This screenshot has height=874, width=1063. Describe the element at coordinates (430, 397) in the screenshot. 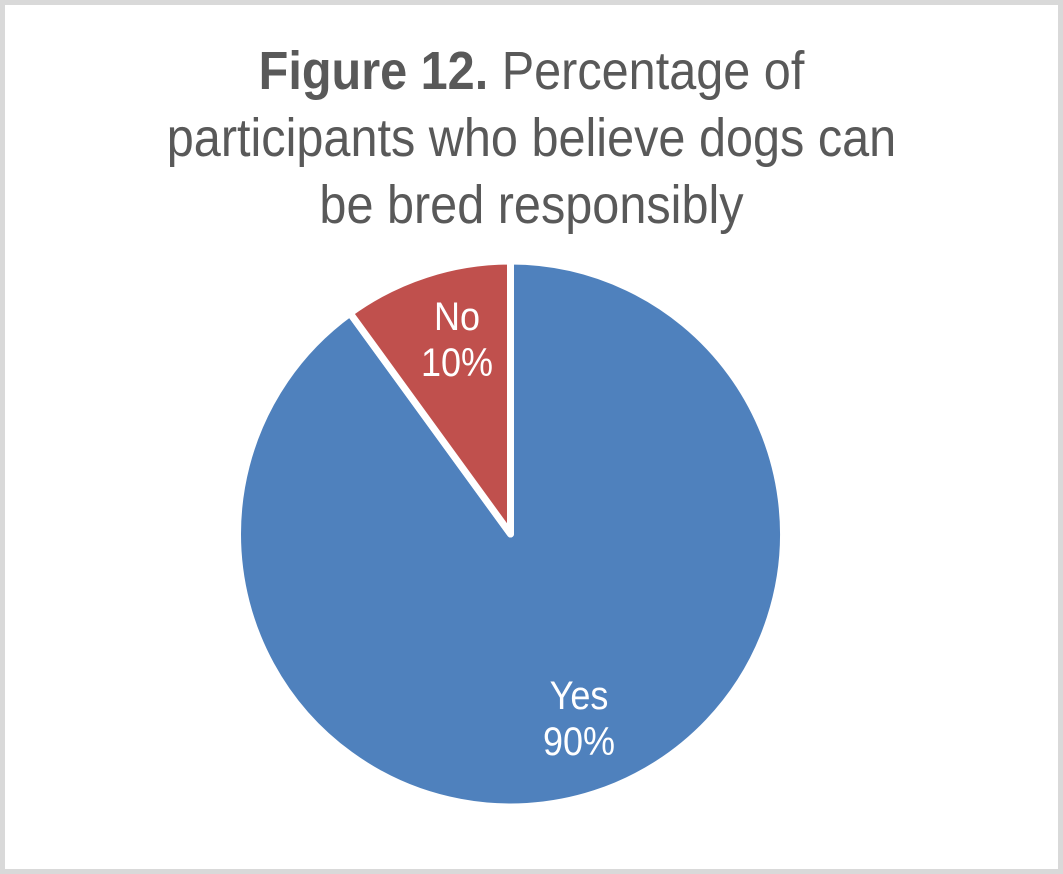

I see `pie-slice-no` at that location.